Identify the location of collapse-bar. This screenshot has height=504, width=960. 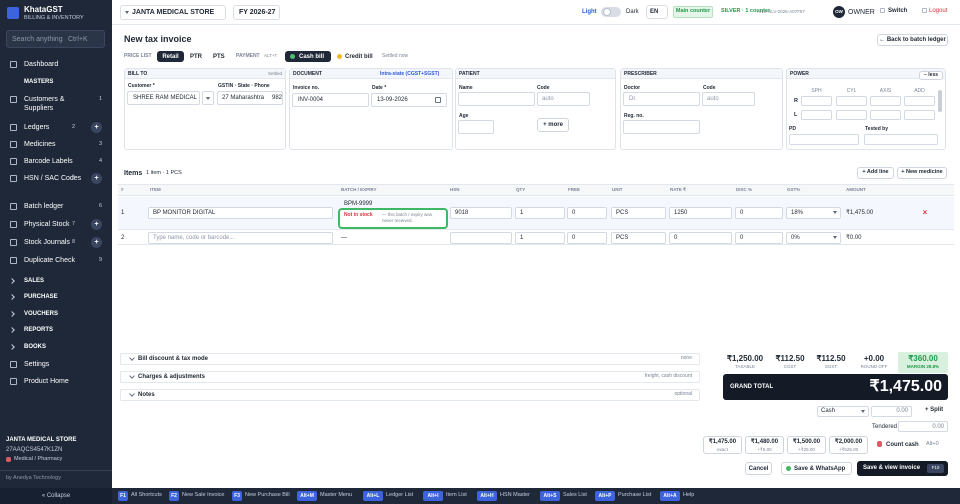
(56, 496).